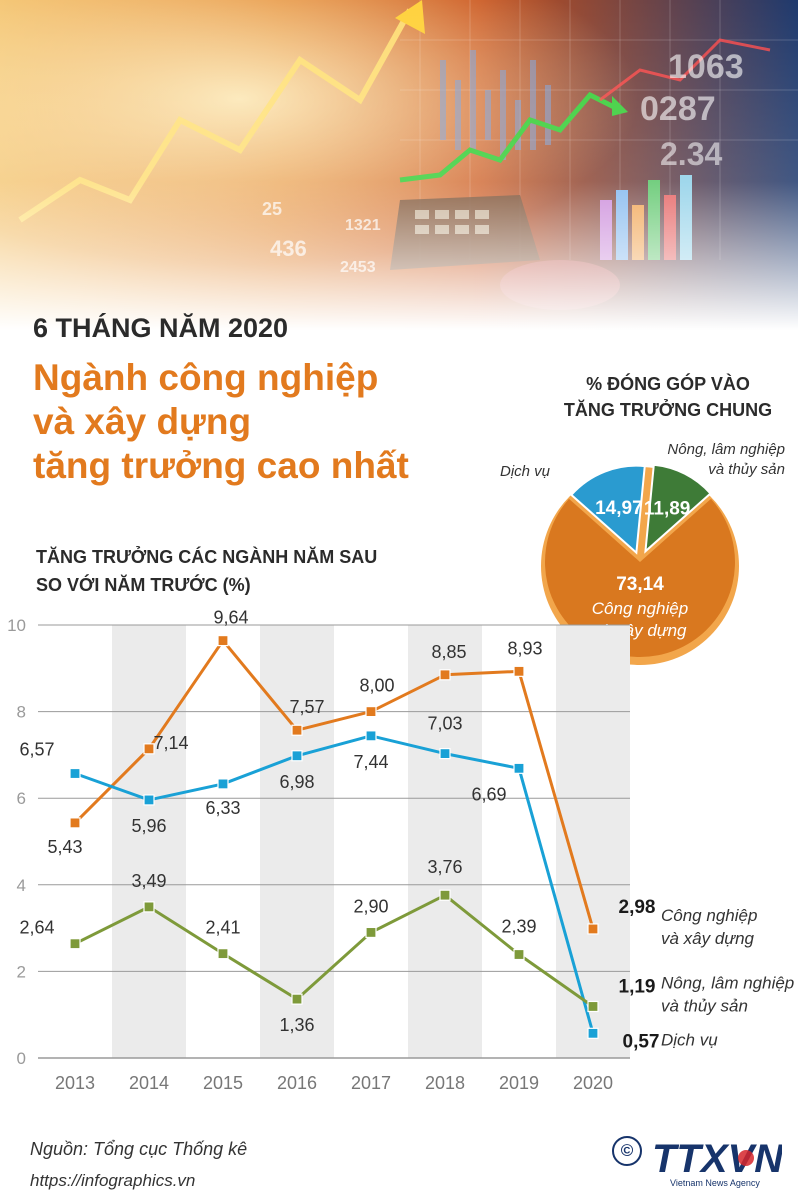  What do you see at coordinates (715, 1183) in the screenshot?
I see `logo-subtext: Vietnam News Agency` at bounding box center [715, 1183].